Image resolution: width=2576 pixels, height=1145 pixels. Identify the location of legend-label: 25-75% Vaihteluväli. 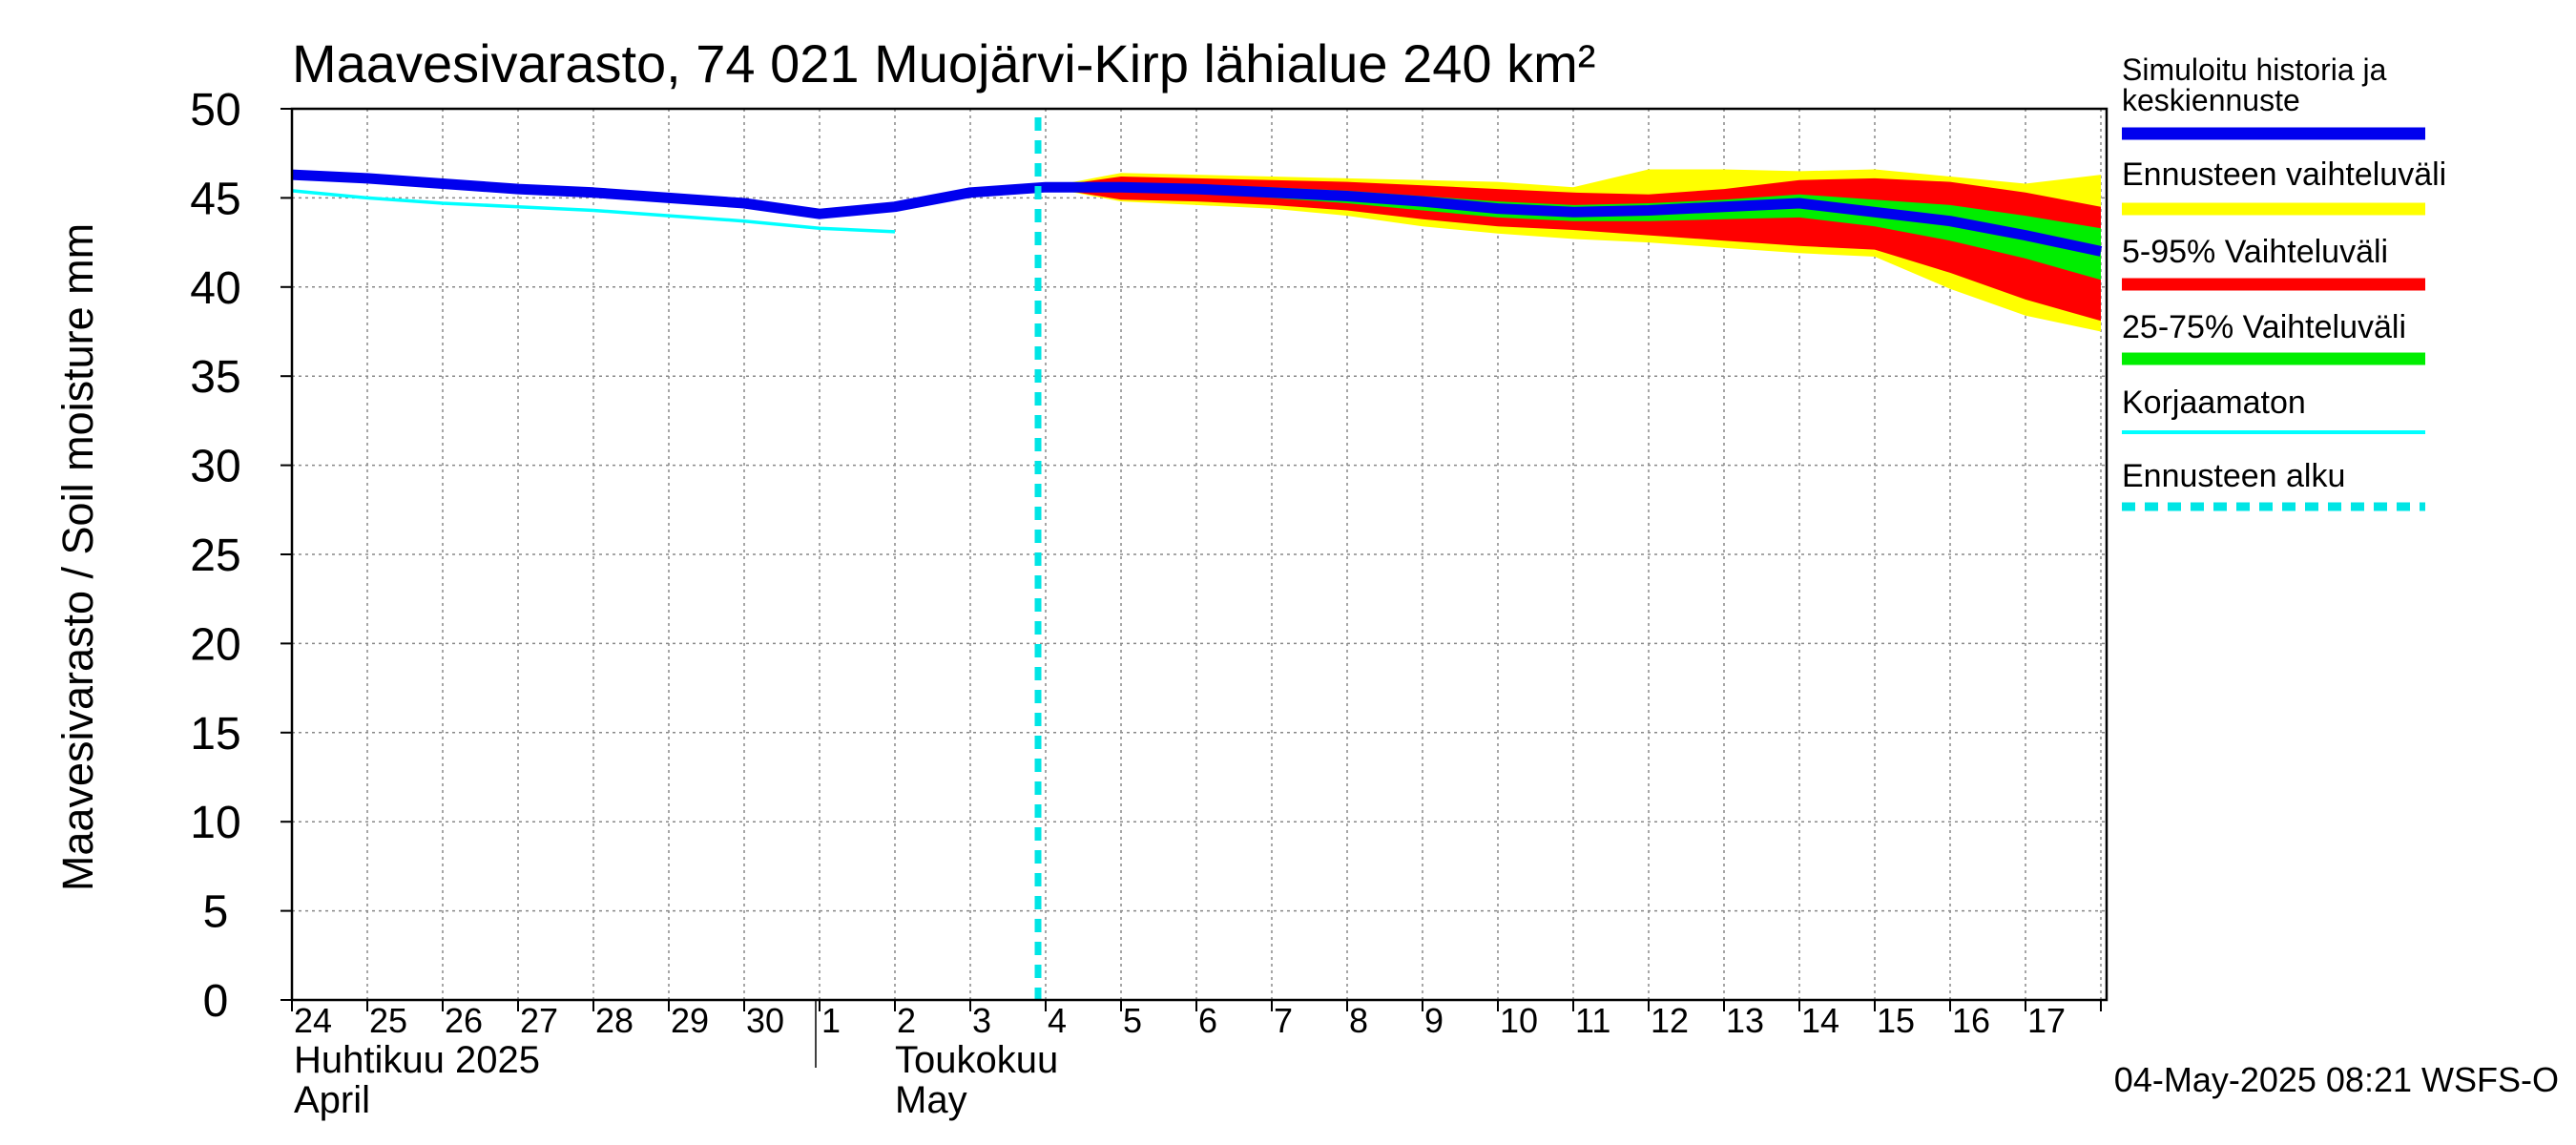
(2264, 327).